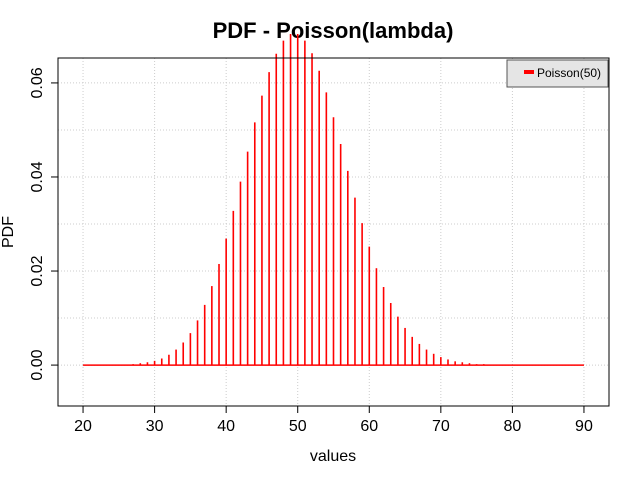 The width and height of the screenshot is (640, 480). I want to click on x-tick-label: 50, so click(298, 426).